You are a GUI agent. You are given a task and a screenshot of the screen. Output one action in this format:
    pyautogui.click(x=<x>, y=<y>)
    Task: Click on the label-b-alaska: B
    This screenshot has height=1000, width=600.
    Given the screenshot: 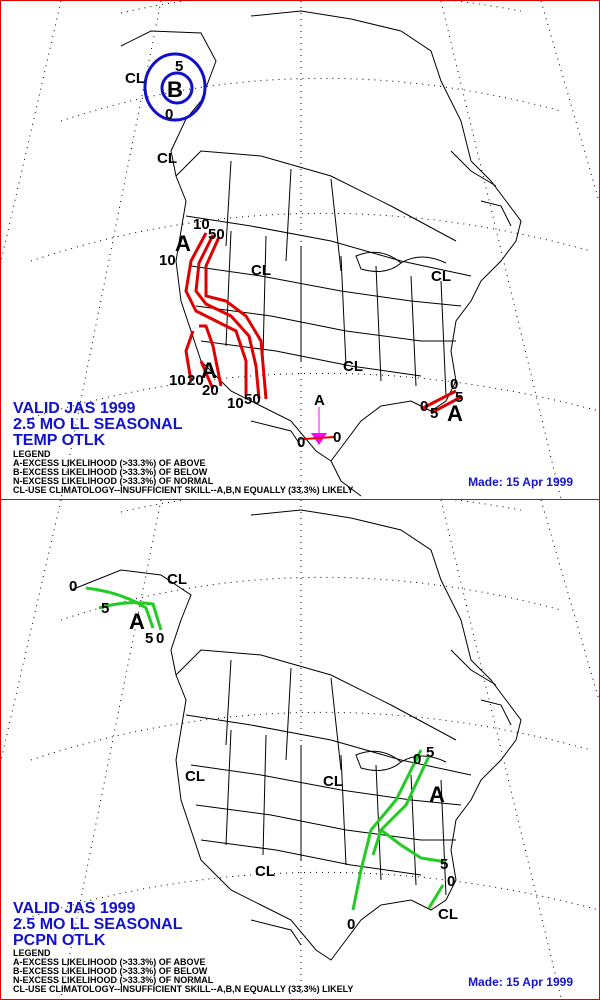 What is the action you would take?
    pyautogui.click(x=175, y=89)
    